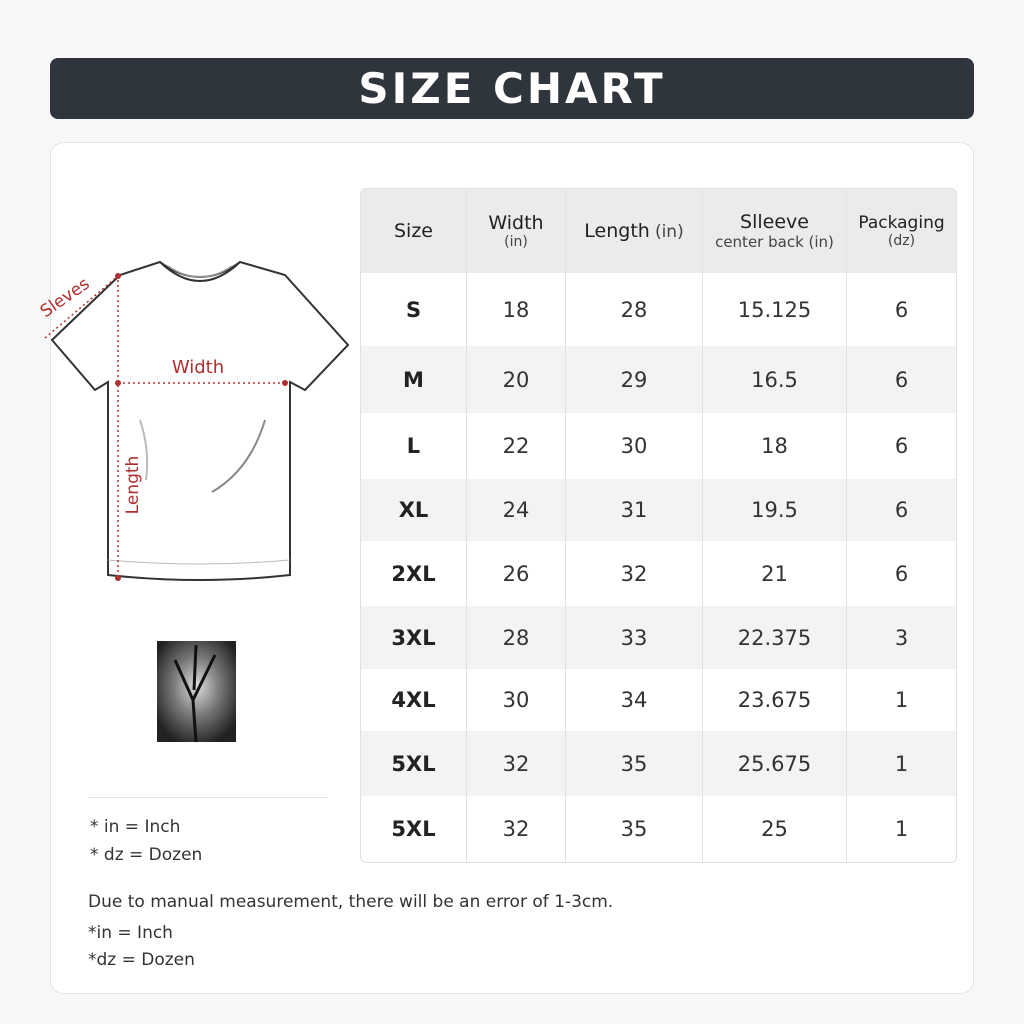 This screenshot has width=1024, height=1024. I want to click on size-label: 2XL, so click(413, 573).